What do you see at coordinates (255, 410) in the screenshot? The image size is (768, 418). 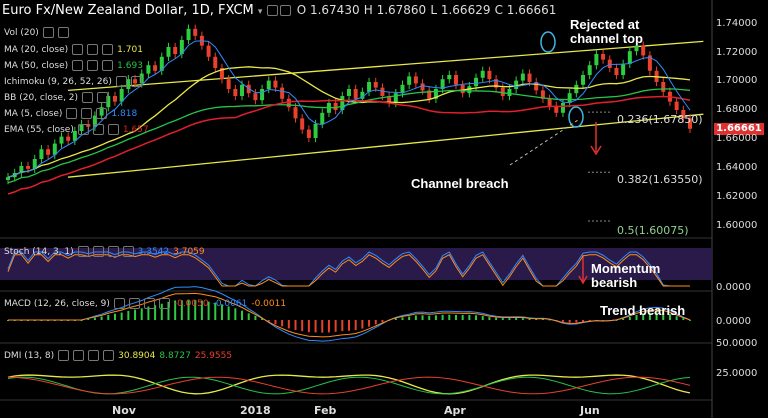 I see `x-tick: 2018` at bounding box center [255, 410].